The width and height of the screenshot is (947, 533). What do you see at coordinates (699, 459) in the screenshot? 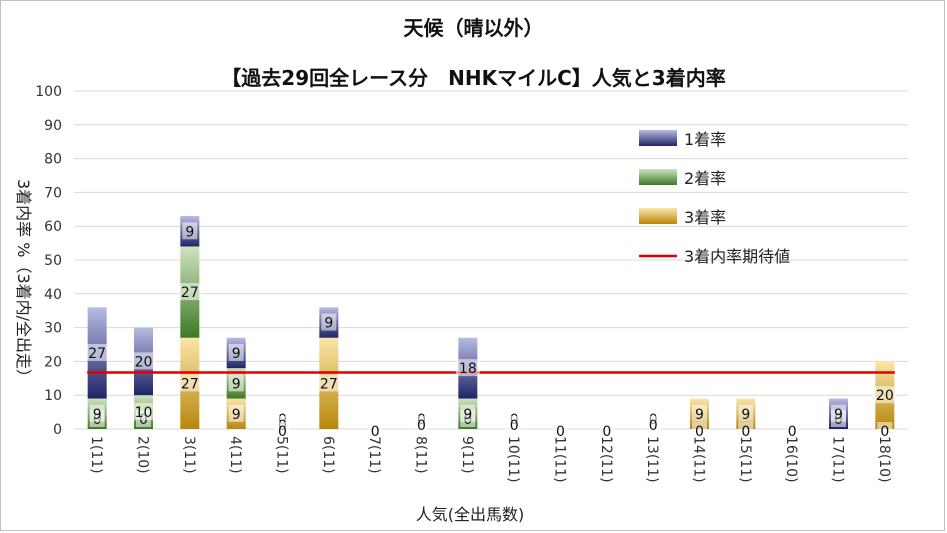
I see `x-tick-label: 14(11)` at bounding box center [699, 459].